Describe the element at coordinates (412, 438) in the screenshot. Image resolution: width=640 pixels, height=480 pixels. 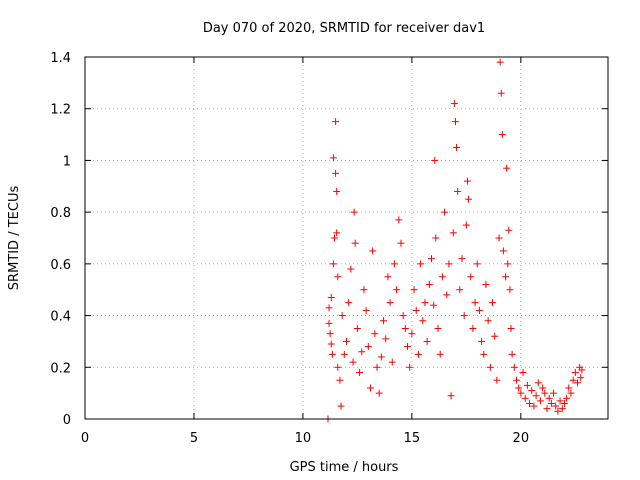
I see `x-tick-label: 15` at that location.